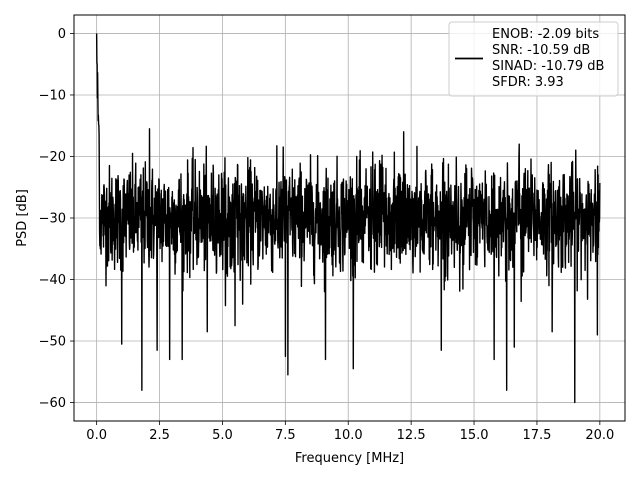 The width and height of the screenshot is (640, 480). I want to click on y-tick-label: −60, so click(52, 403).